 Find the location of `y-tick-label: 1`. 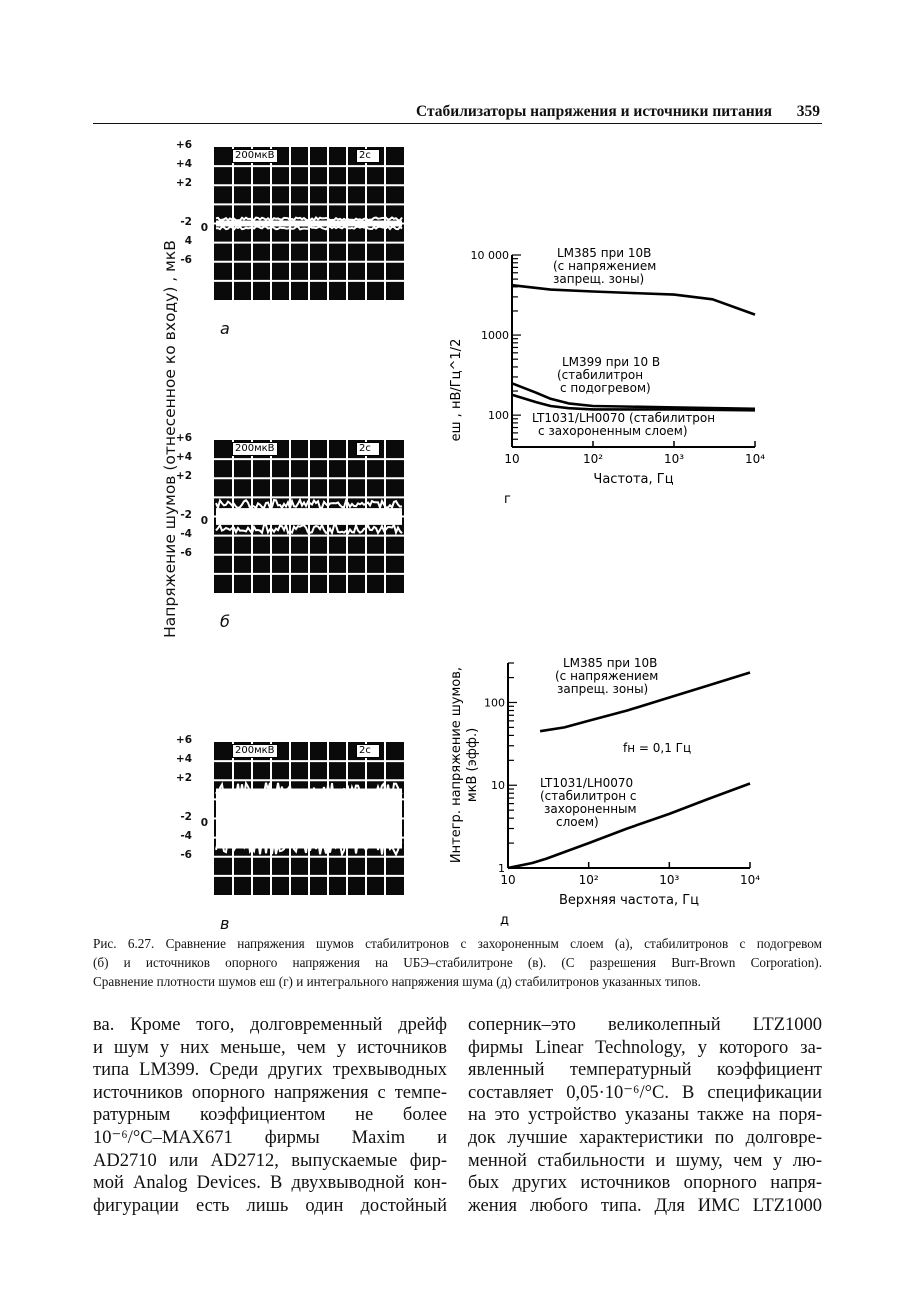

y-tick-label: 1 is located at coordinates (501, 868).